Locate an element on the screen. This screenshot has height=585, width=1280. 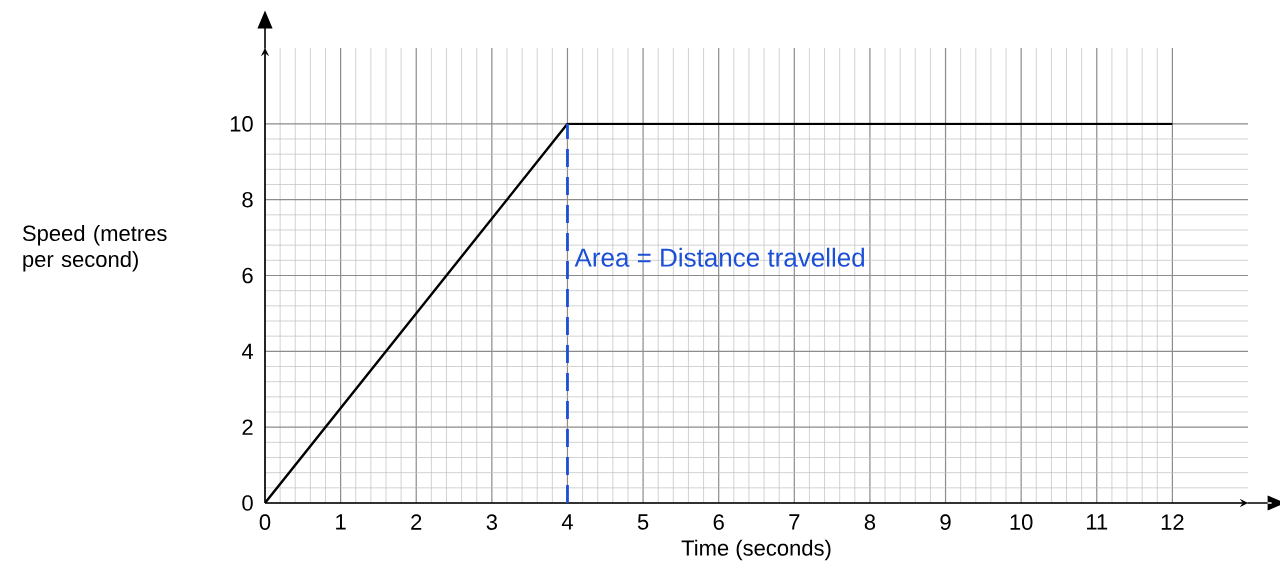
x-tick-label: 9 is located at coordinates (945, 522).